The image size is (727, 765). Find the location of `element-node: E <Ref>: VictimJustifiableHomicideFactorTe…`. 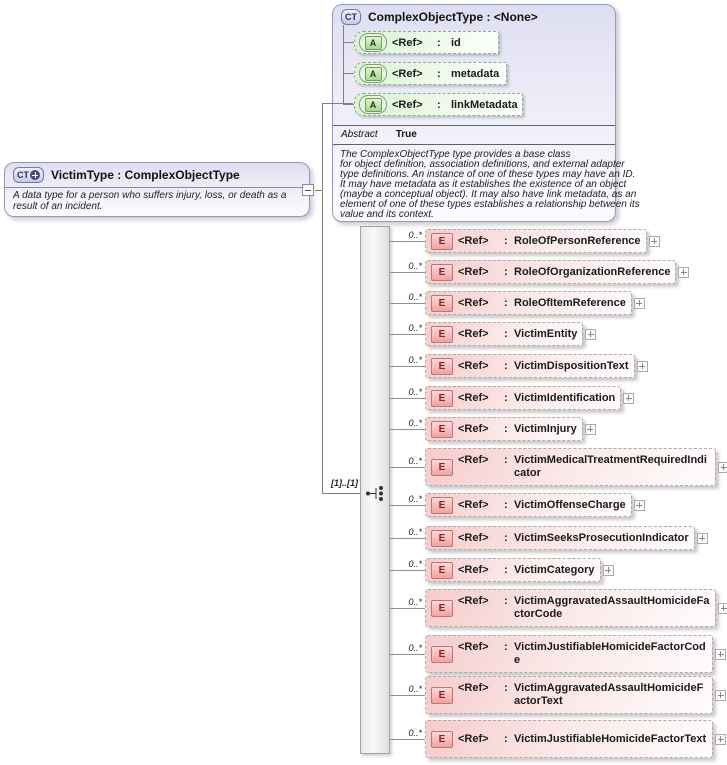

element-node: E <Ref>: VictimJustifiableHomicideFactorTe… is located at coordinates (569, 739).